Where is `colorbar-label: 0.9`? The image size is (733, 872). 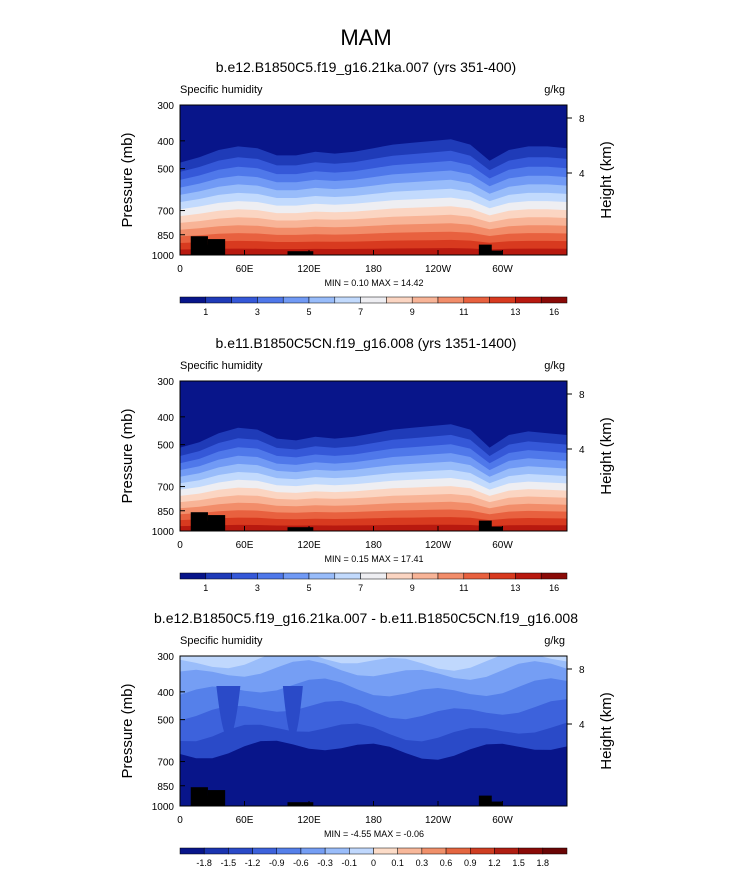 colorbar-label: 0.9 is located at coordinates (470, 863).